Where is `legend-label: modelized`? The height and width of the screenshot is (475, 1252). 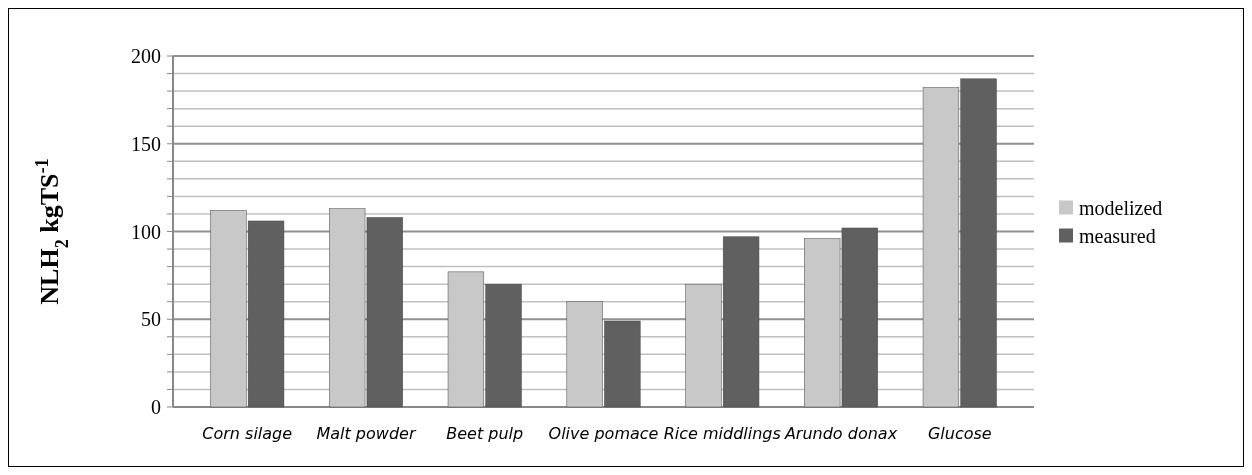
legend-label: modelized is located at coordinates (1121, 207).